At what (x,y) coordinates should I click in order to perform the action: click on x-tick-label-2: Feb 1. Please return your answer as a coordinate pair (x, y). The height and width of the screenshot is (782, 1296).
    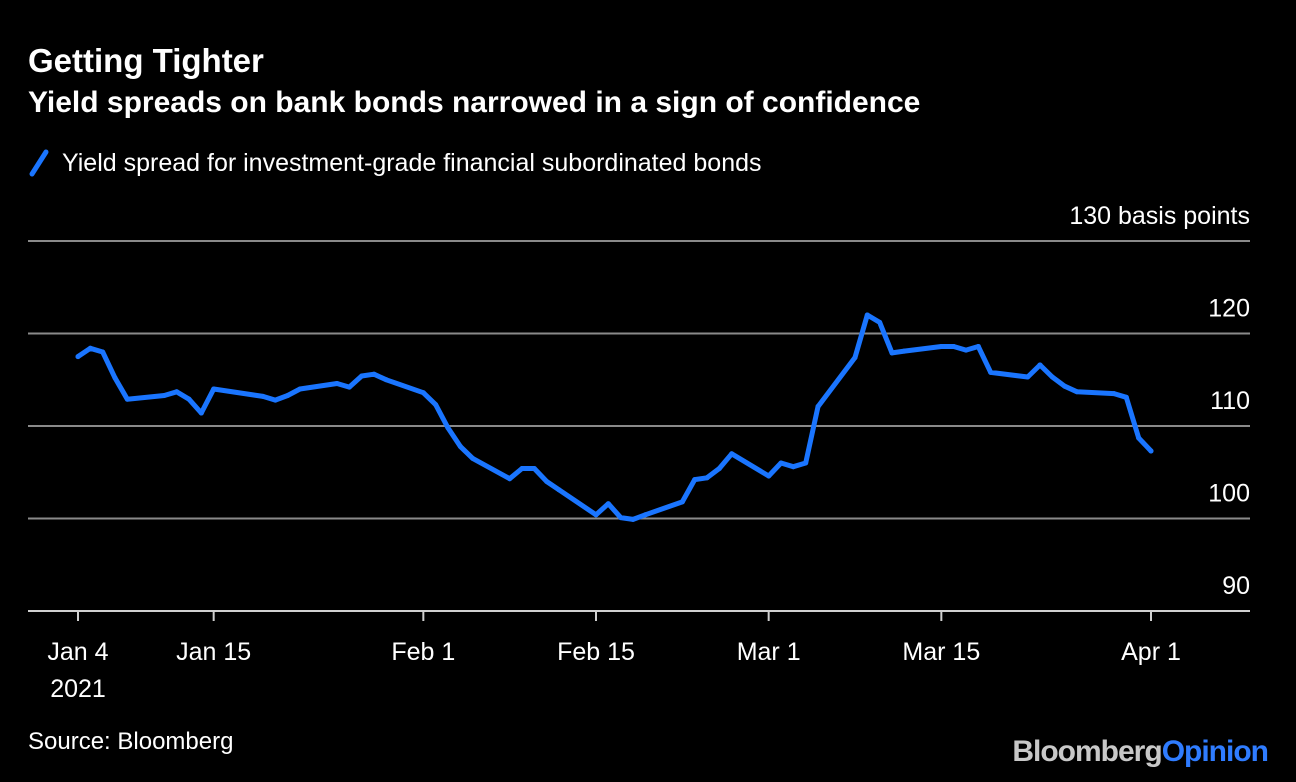
    Looking at the image, I should click on (423, 652).